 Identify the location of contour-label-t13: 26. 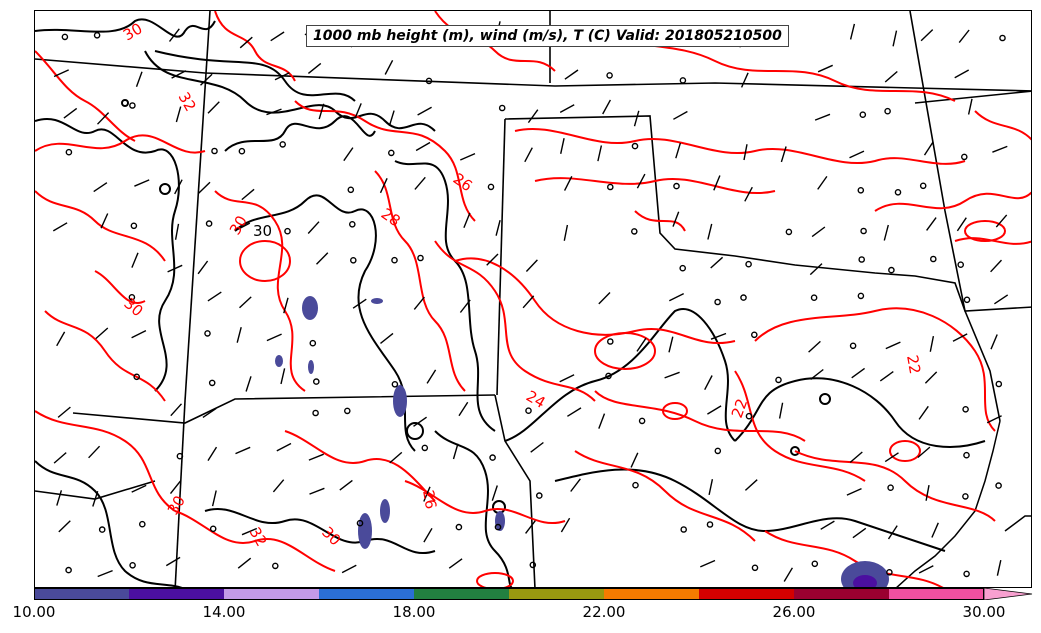
(429, 500).